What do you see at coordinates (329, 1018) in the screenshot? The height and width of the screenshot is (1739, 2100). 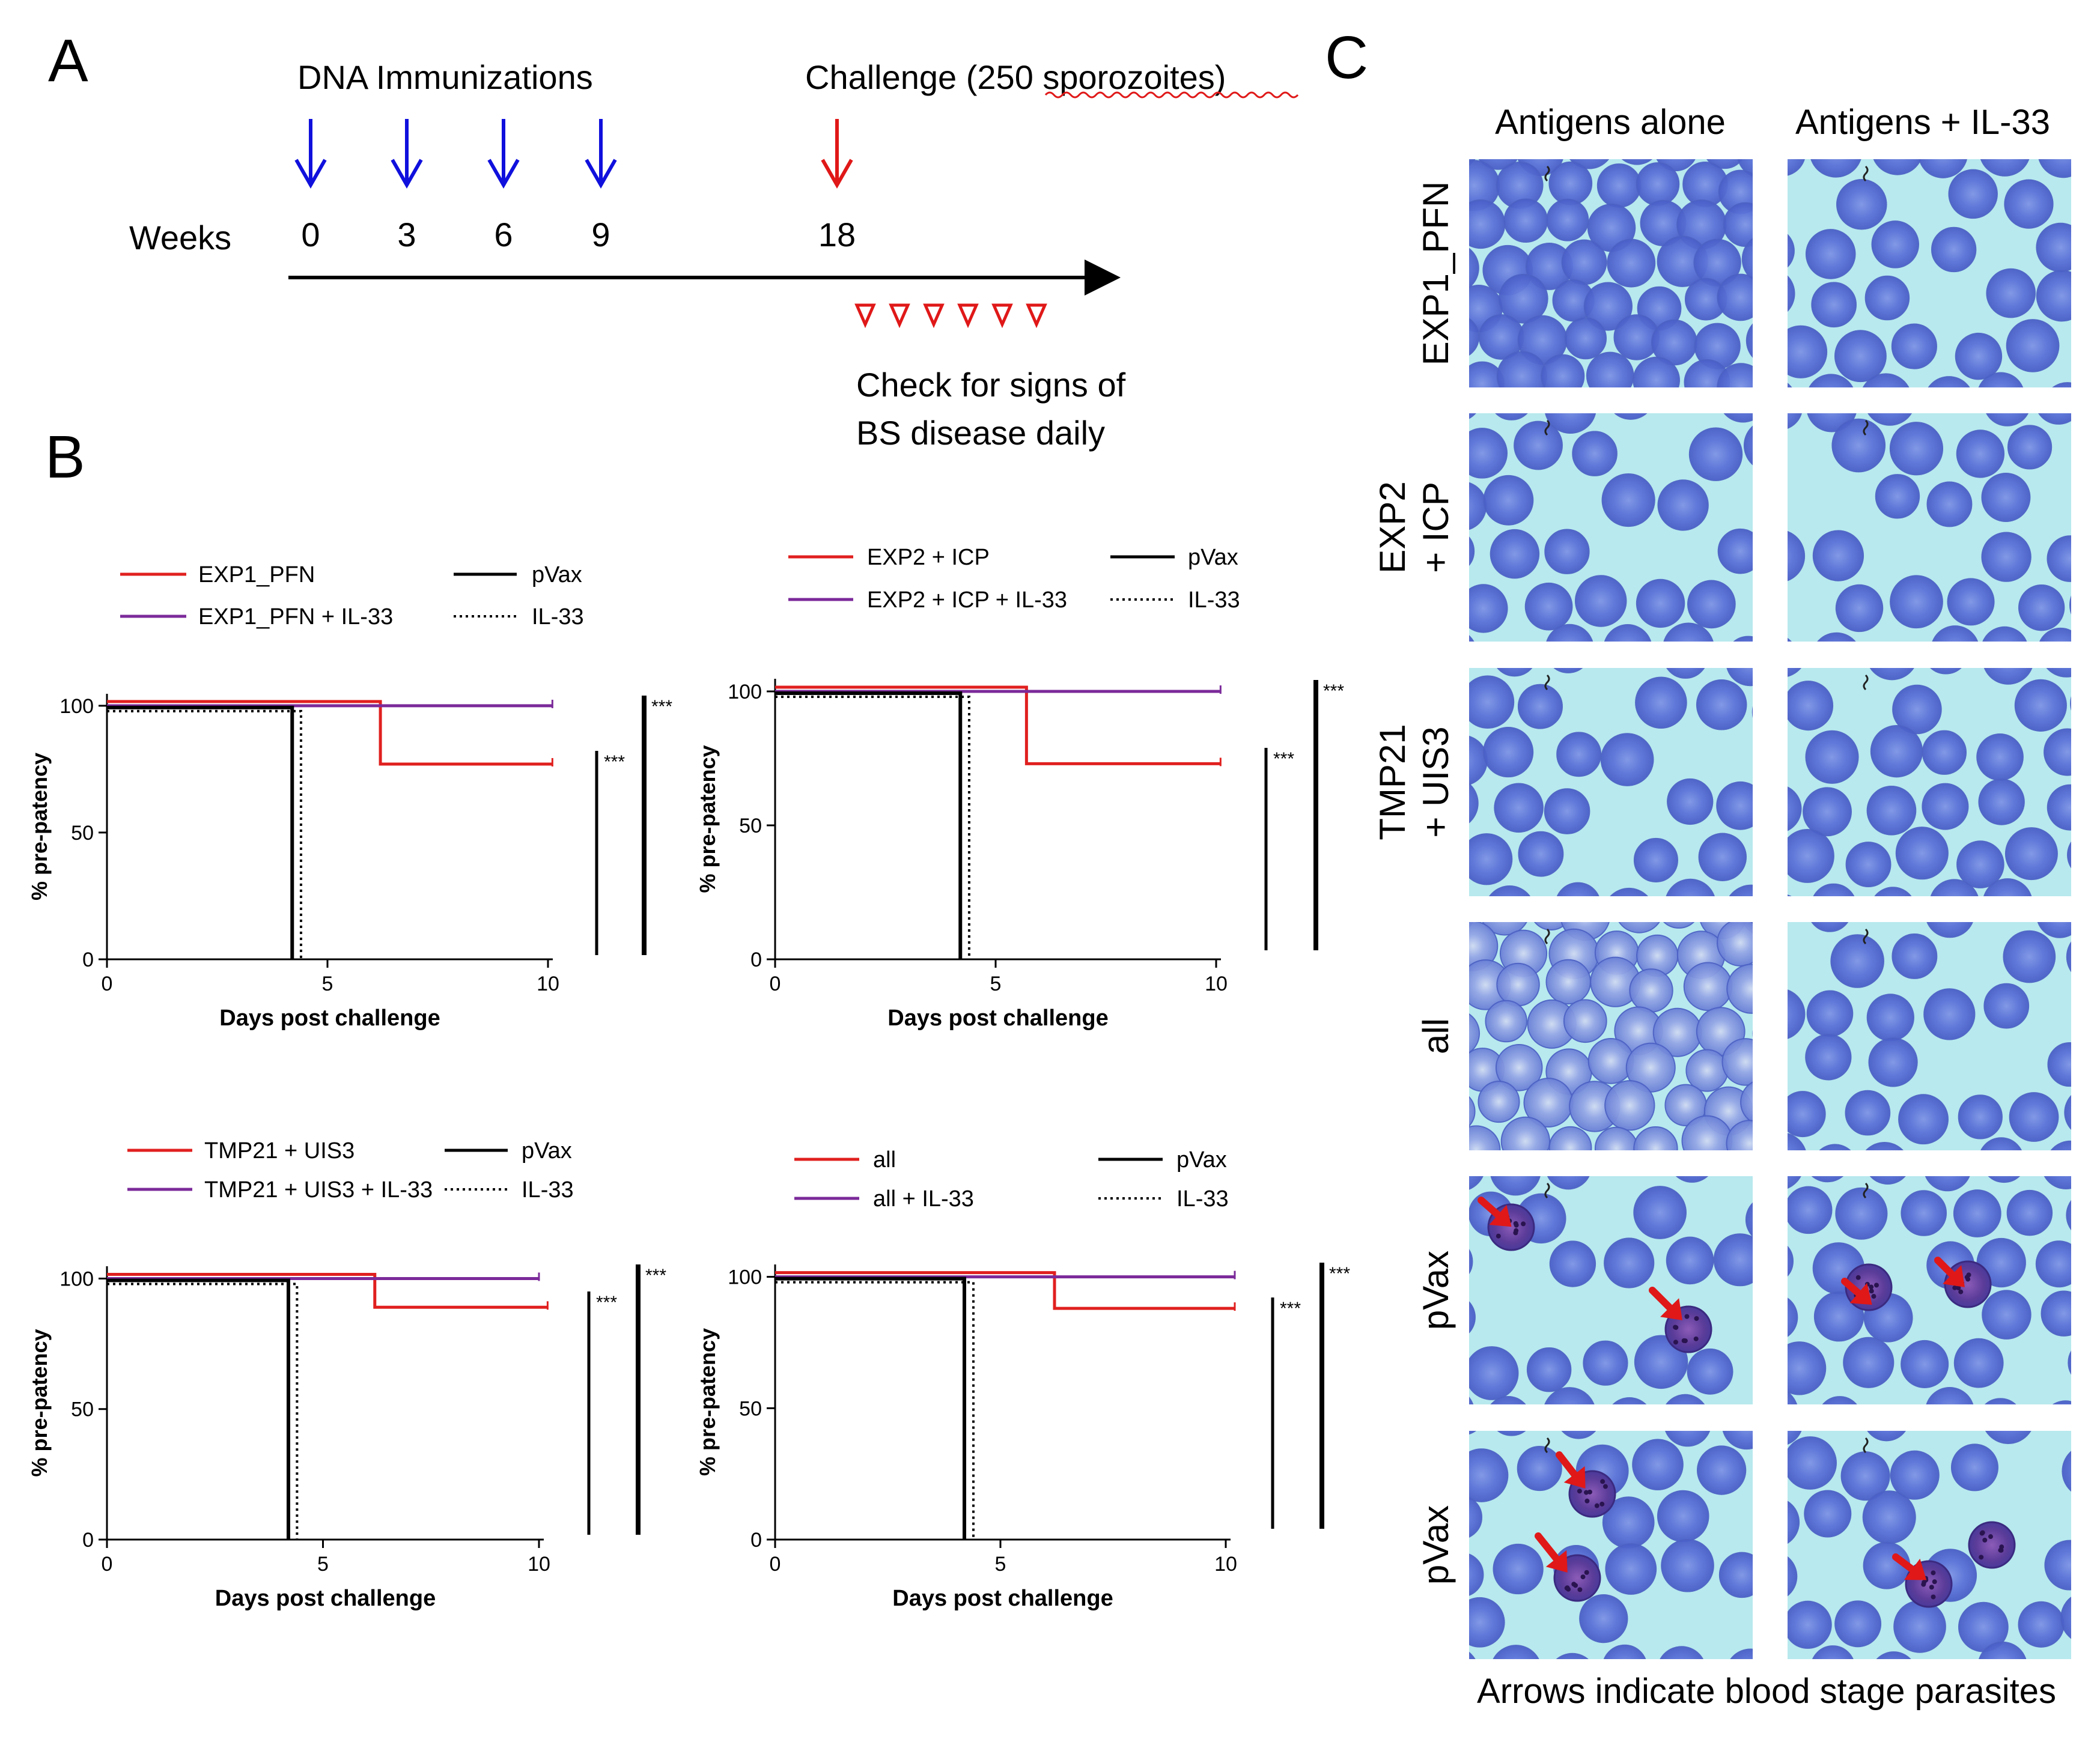 I see `x-axis-label: Days post challenge` at bounding box center [329, 1018].